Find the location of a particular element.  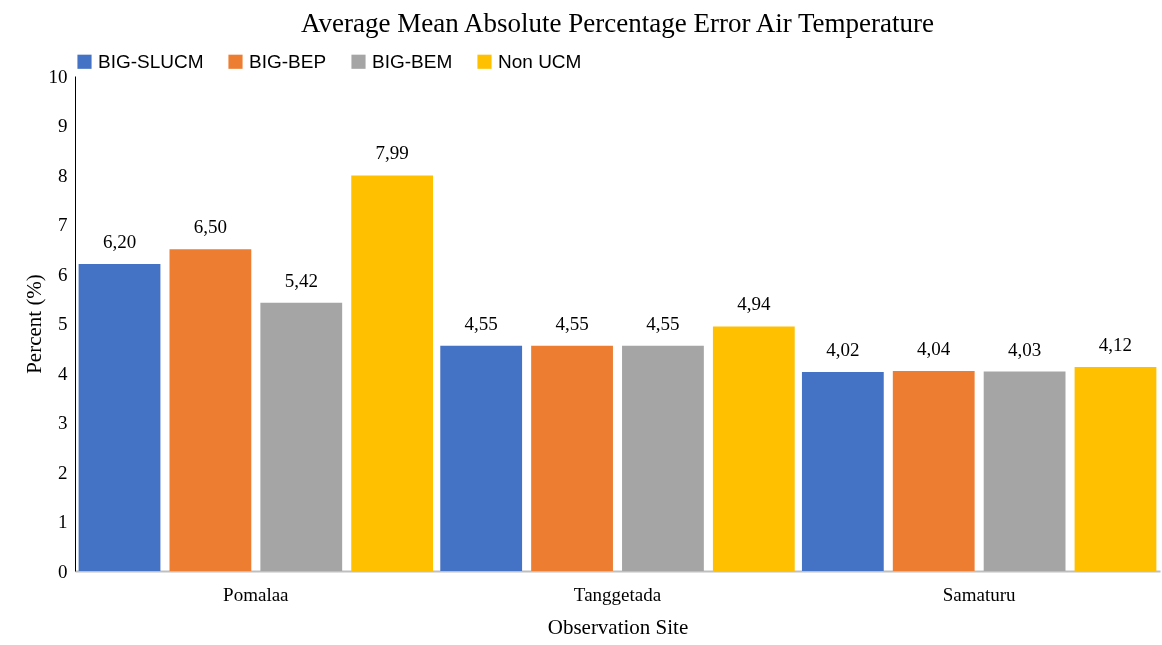

y-tick-label: 3 is located at coordinates (63, 422).